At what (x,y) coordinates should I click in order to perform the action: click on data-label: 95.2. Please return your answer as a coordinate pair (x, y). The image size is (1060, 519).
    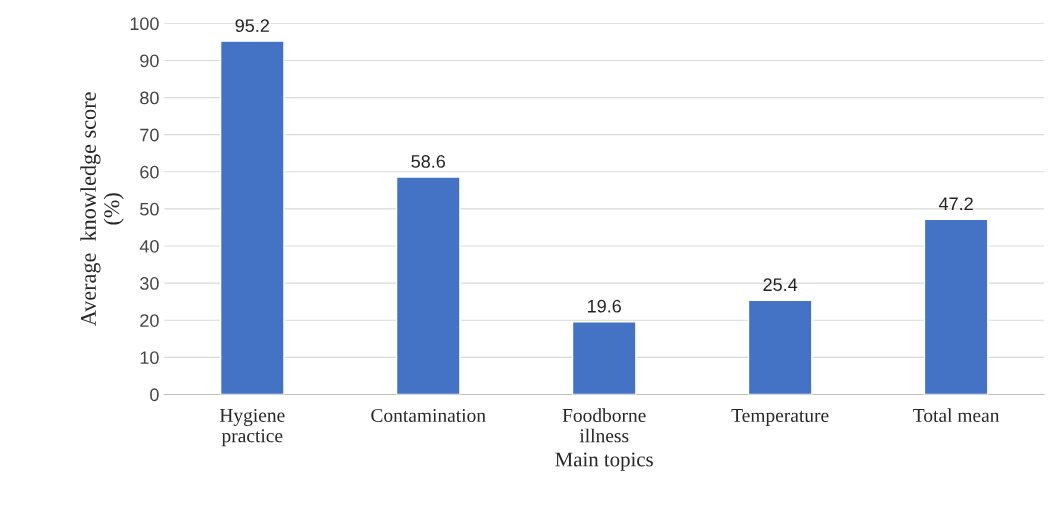
    Looking at the image, I should click on (252, 26).